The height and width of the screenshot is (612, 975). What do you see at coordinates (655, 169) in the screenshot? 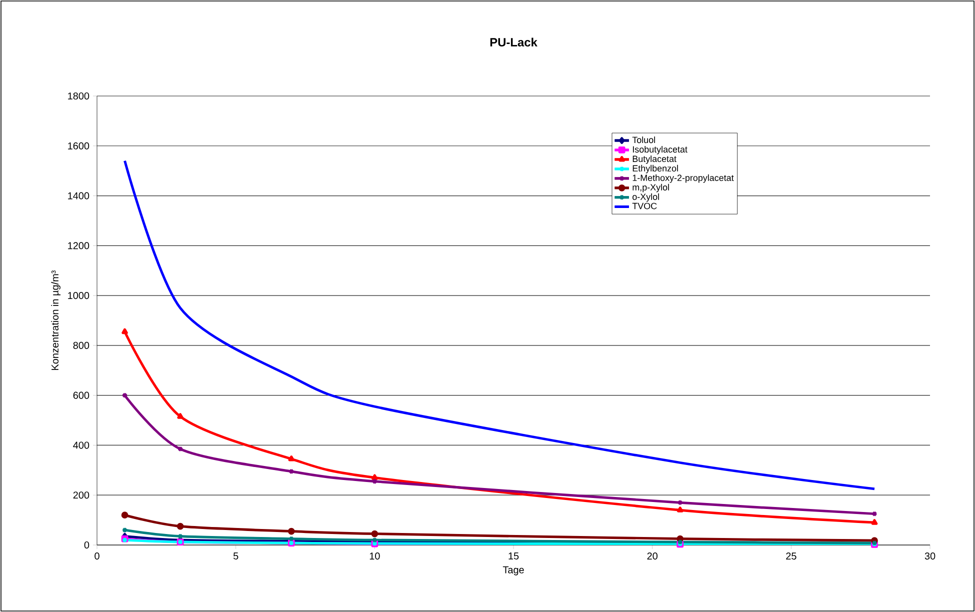
I see `legend-label: Ethylbenzol` at bounding box center [655, 169].